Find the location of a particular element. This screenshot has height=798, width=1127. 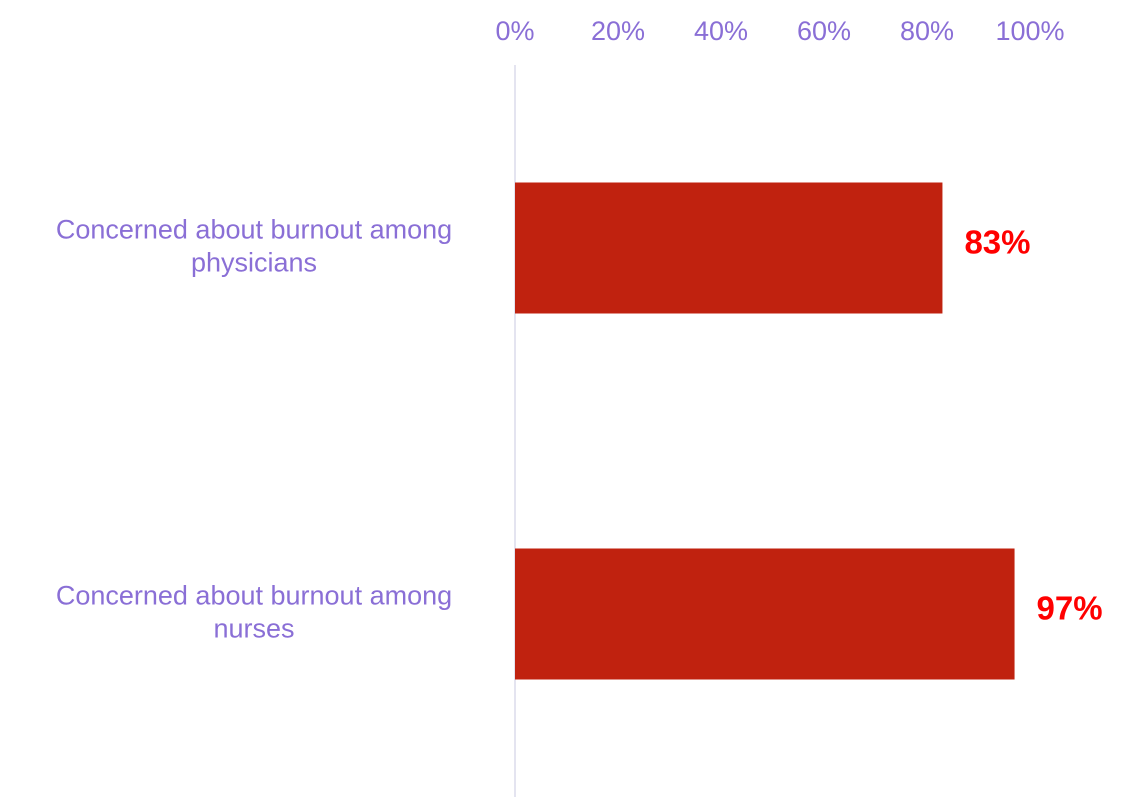

x-tick-label: 20% is located at coordinates (618, 31).